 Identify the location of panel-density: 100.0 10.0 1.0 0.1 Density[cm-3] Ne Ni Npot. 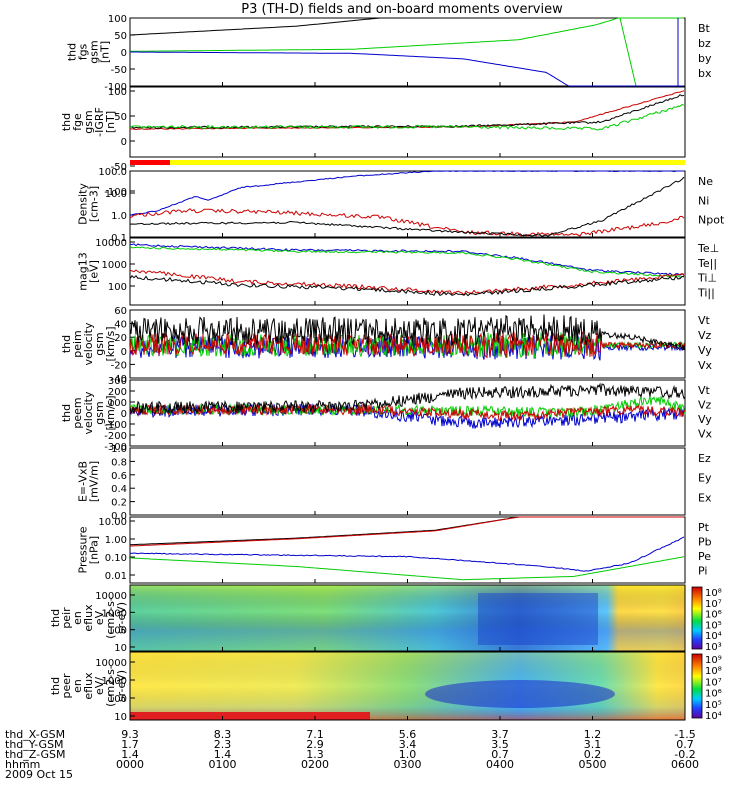
(401, 205).